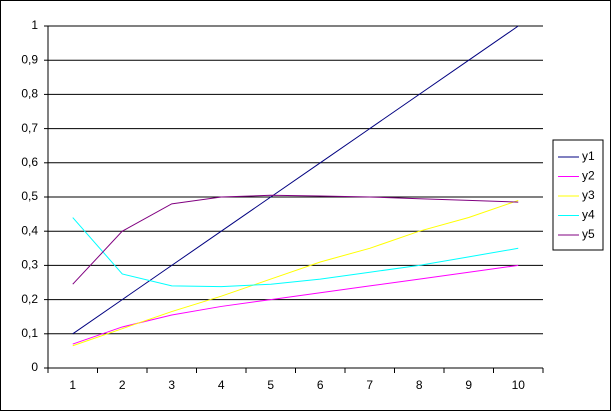 The image size is (614, 414). Describe the element at coordinates (171, 385) in the screenshot. I see `x-tick-label: 3` at that location.